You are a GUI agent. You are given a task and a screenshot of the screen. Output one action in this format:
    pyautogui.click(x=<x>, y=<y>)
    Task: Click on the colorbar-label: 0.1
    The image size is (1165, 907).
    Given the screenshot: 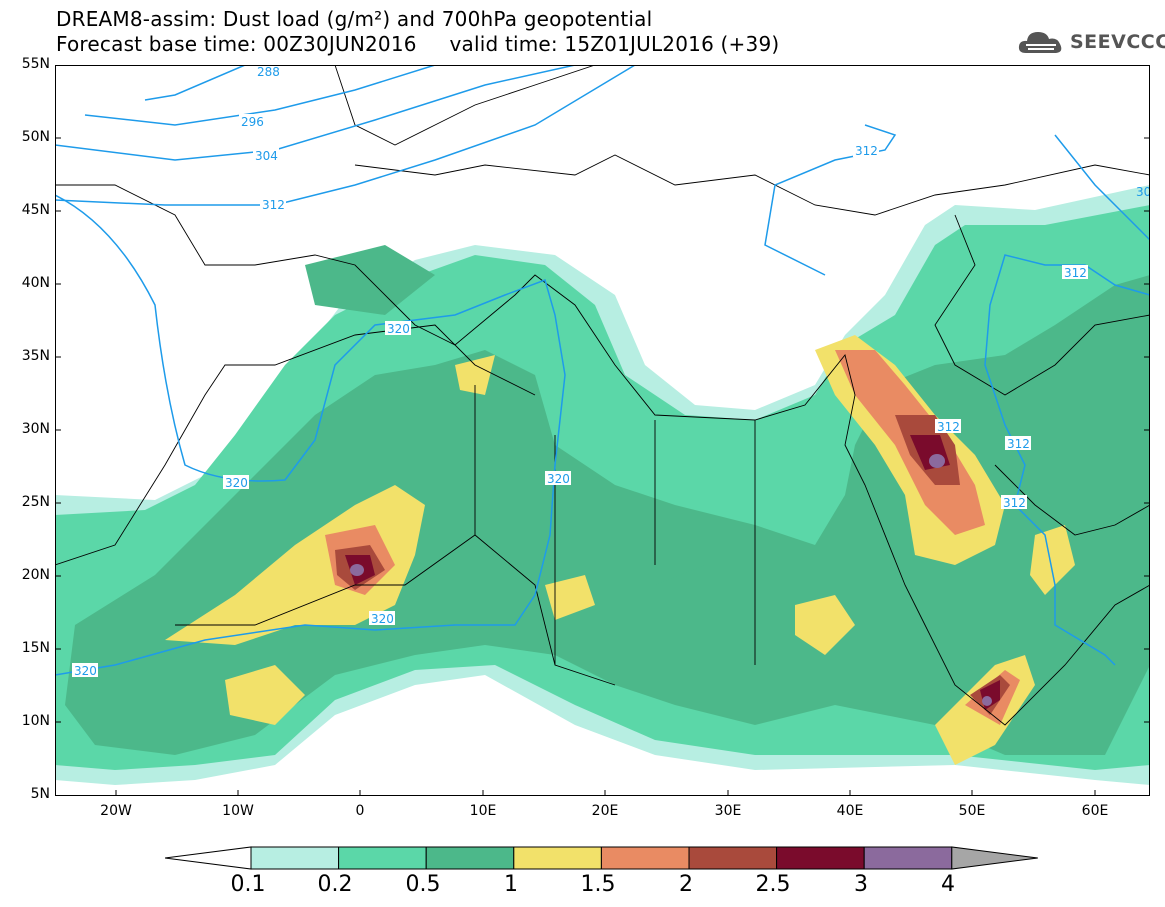 What is the action you would take?
    pyautogui.click(x=248, y=884)
    